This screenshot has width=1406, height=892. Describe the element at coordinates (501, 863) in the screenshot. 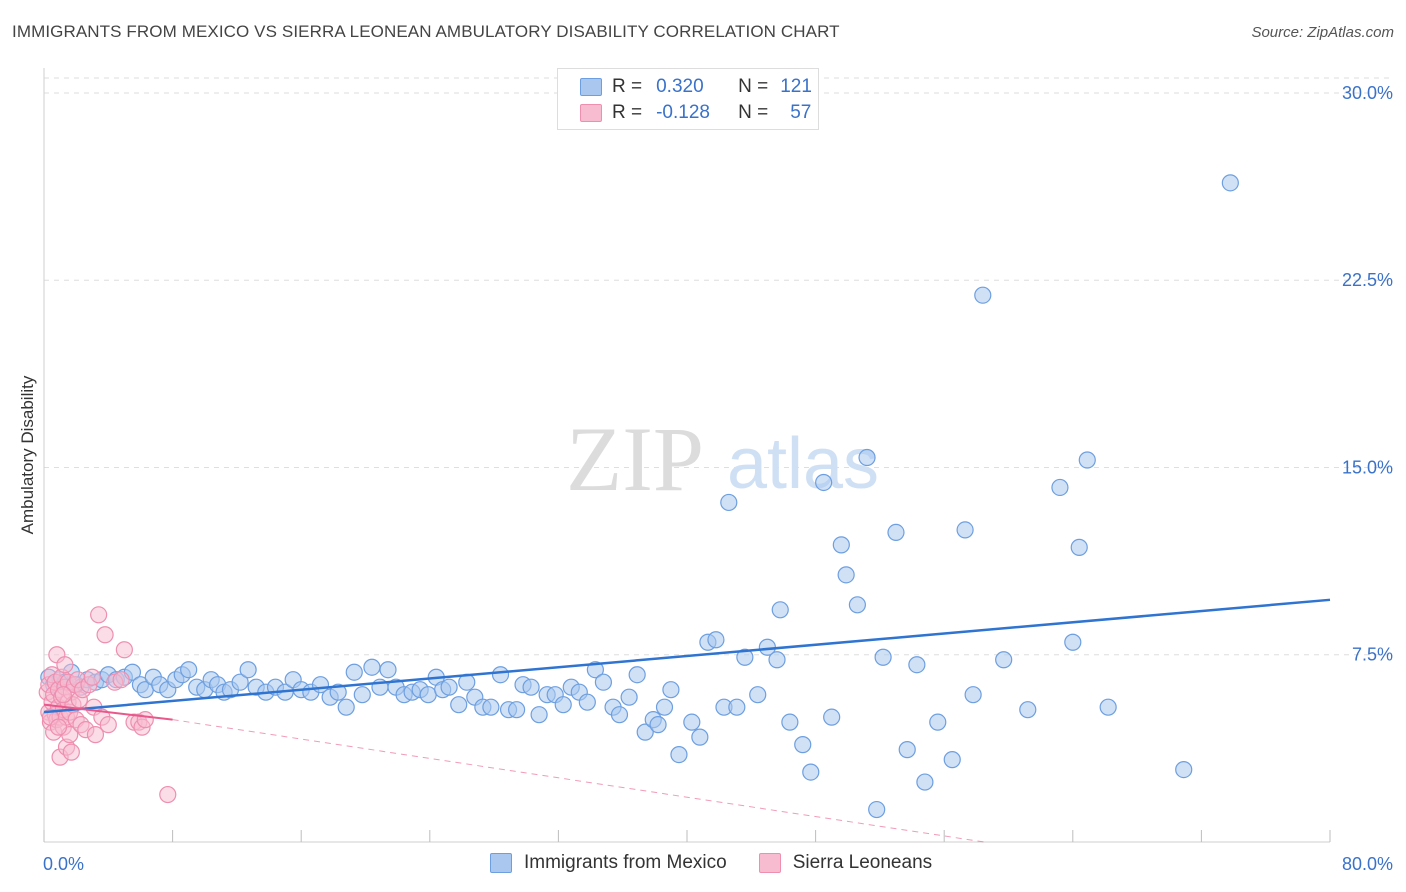

I see `mexico-legend-swatch` at that location.